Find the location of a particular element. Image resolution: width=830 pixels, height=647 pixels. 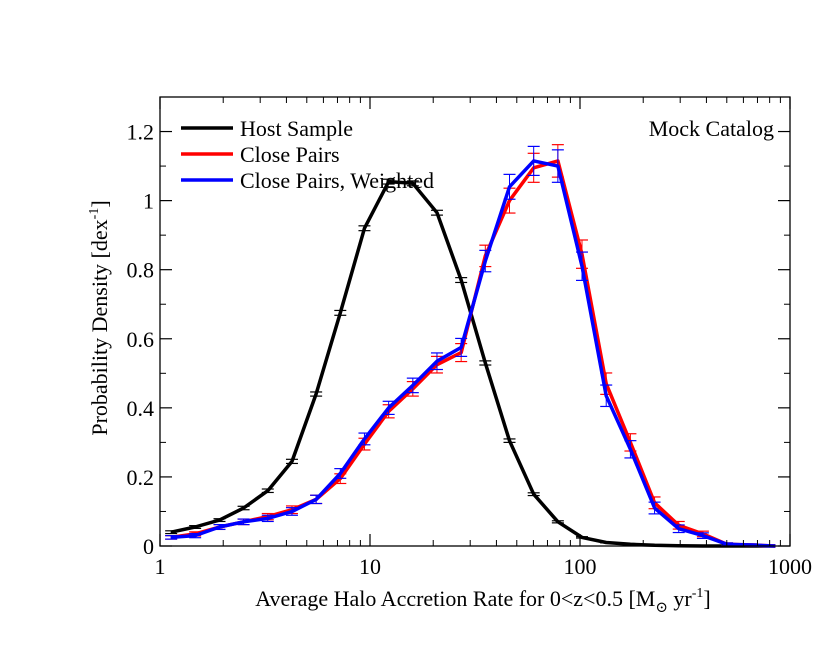

x-axis-label-sub: ⊙ is located at coordinates (661, 608).